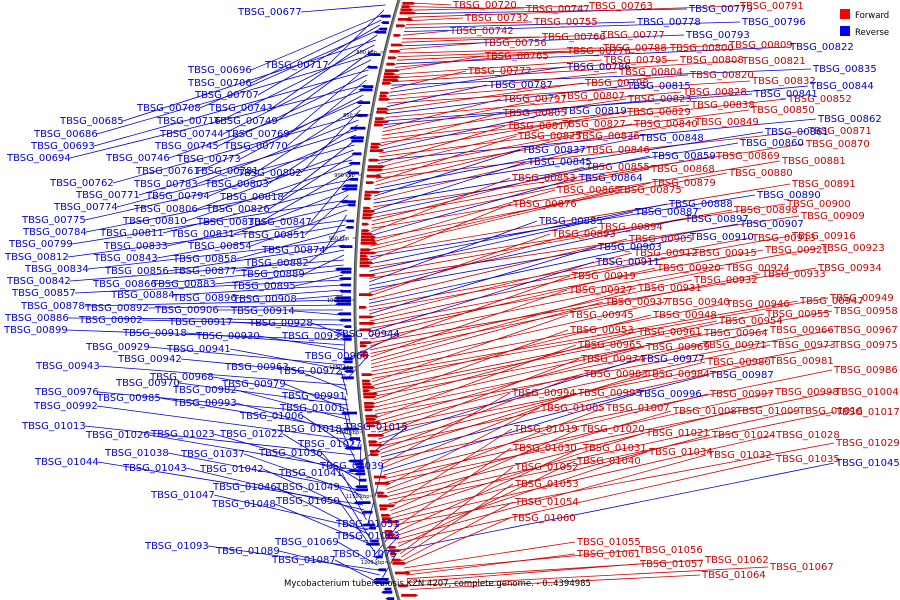 Image resolution: width=900 pixels, height=600 pixels. Describe the element at coordinates (231, 469) in the screenshot. I see `left-gene-label: TBSG_01042` at that location.